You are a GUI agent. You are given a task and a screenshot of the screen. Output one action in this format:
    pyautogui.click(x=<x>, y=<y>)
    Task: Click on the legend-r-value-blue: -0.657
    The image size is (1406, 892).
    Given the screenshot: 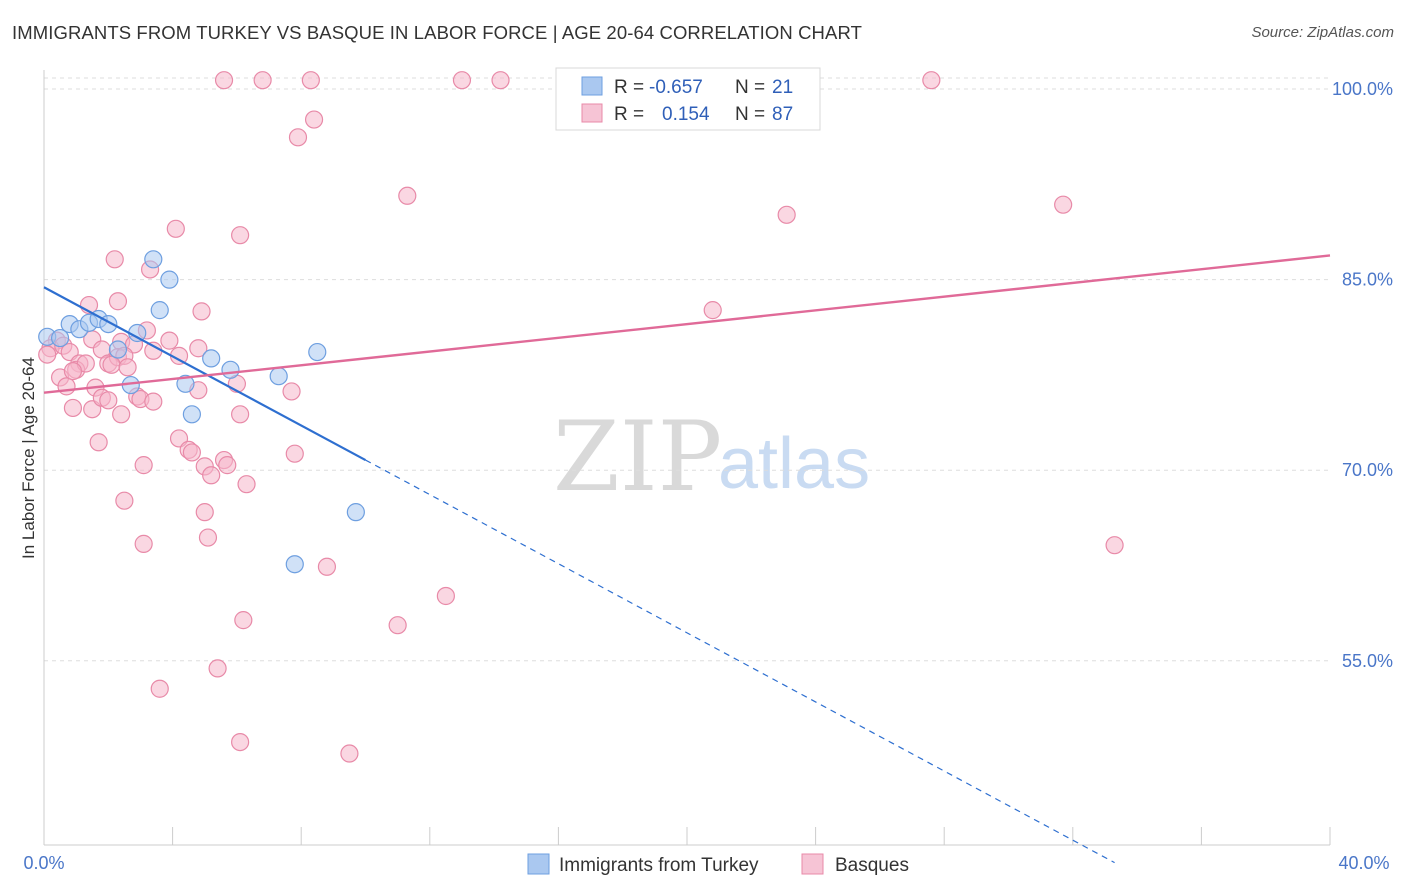 What is the action you would take?
    pyautogui.click(x=676, y=87)
    